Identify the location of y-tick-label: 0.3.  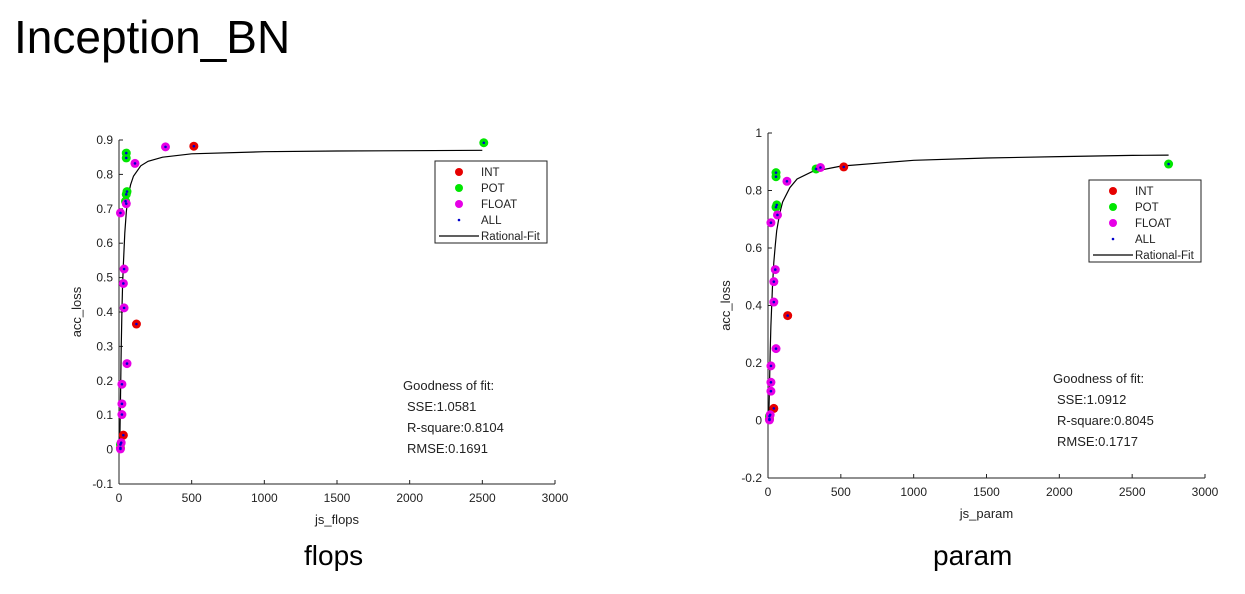
(104, 346).